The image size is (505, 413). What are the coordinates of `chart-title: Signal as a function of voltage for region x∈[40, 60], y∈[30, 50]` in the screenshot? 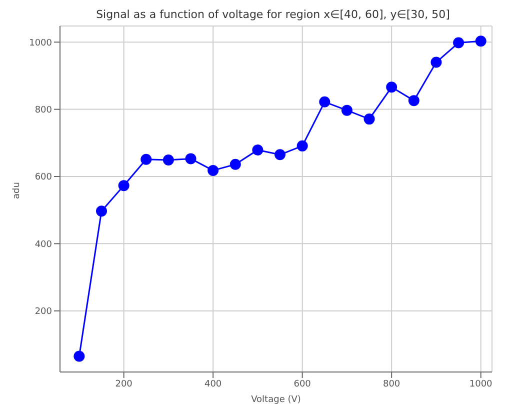 It's located at (273, 15).